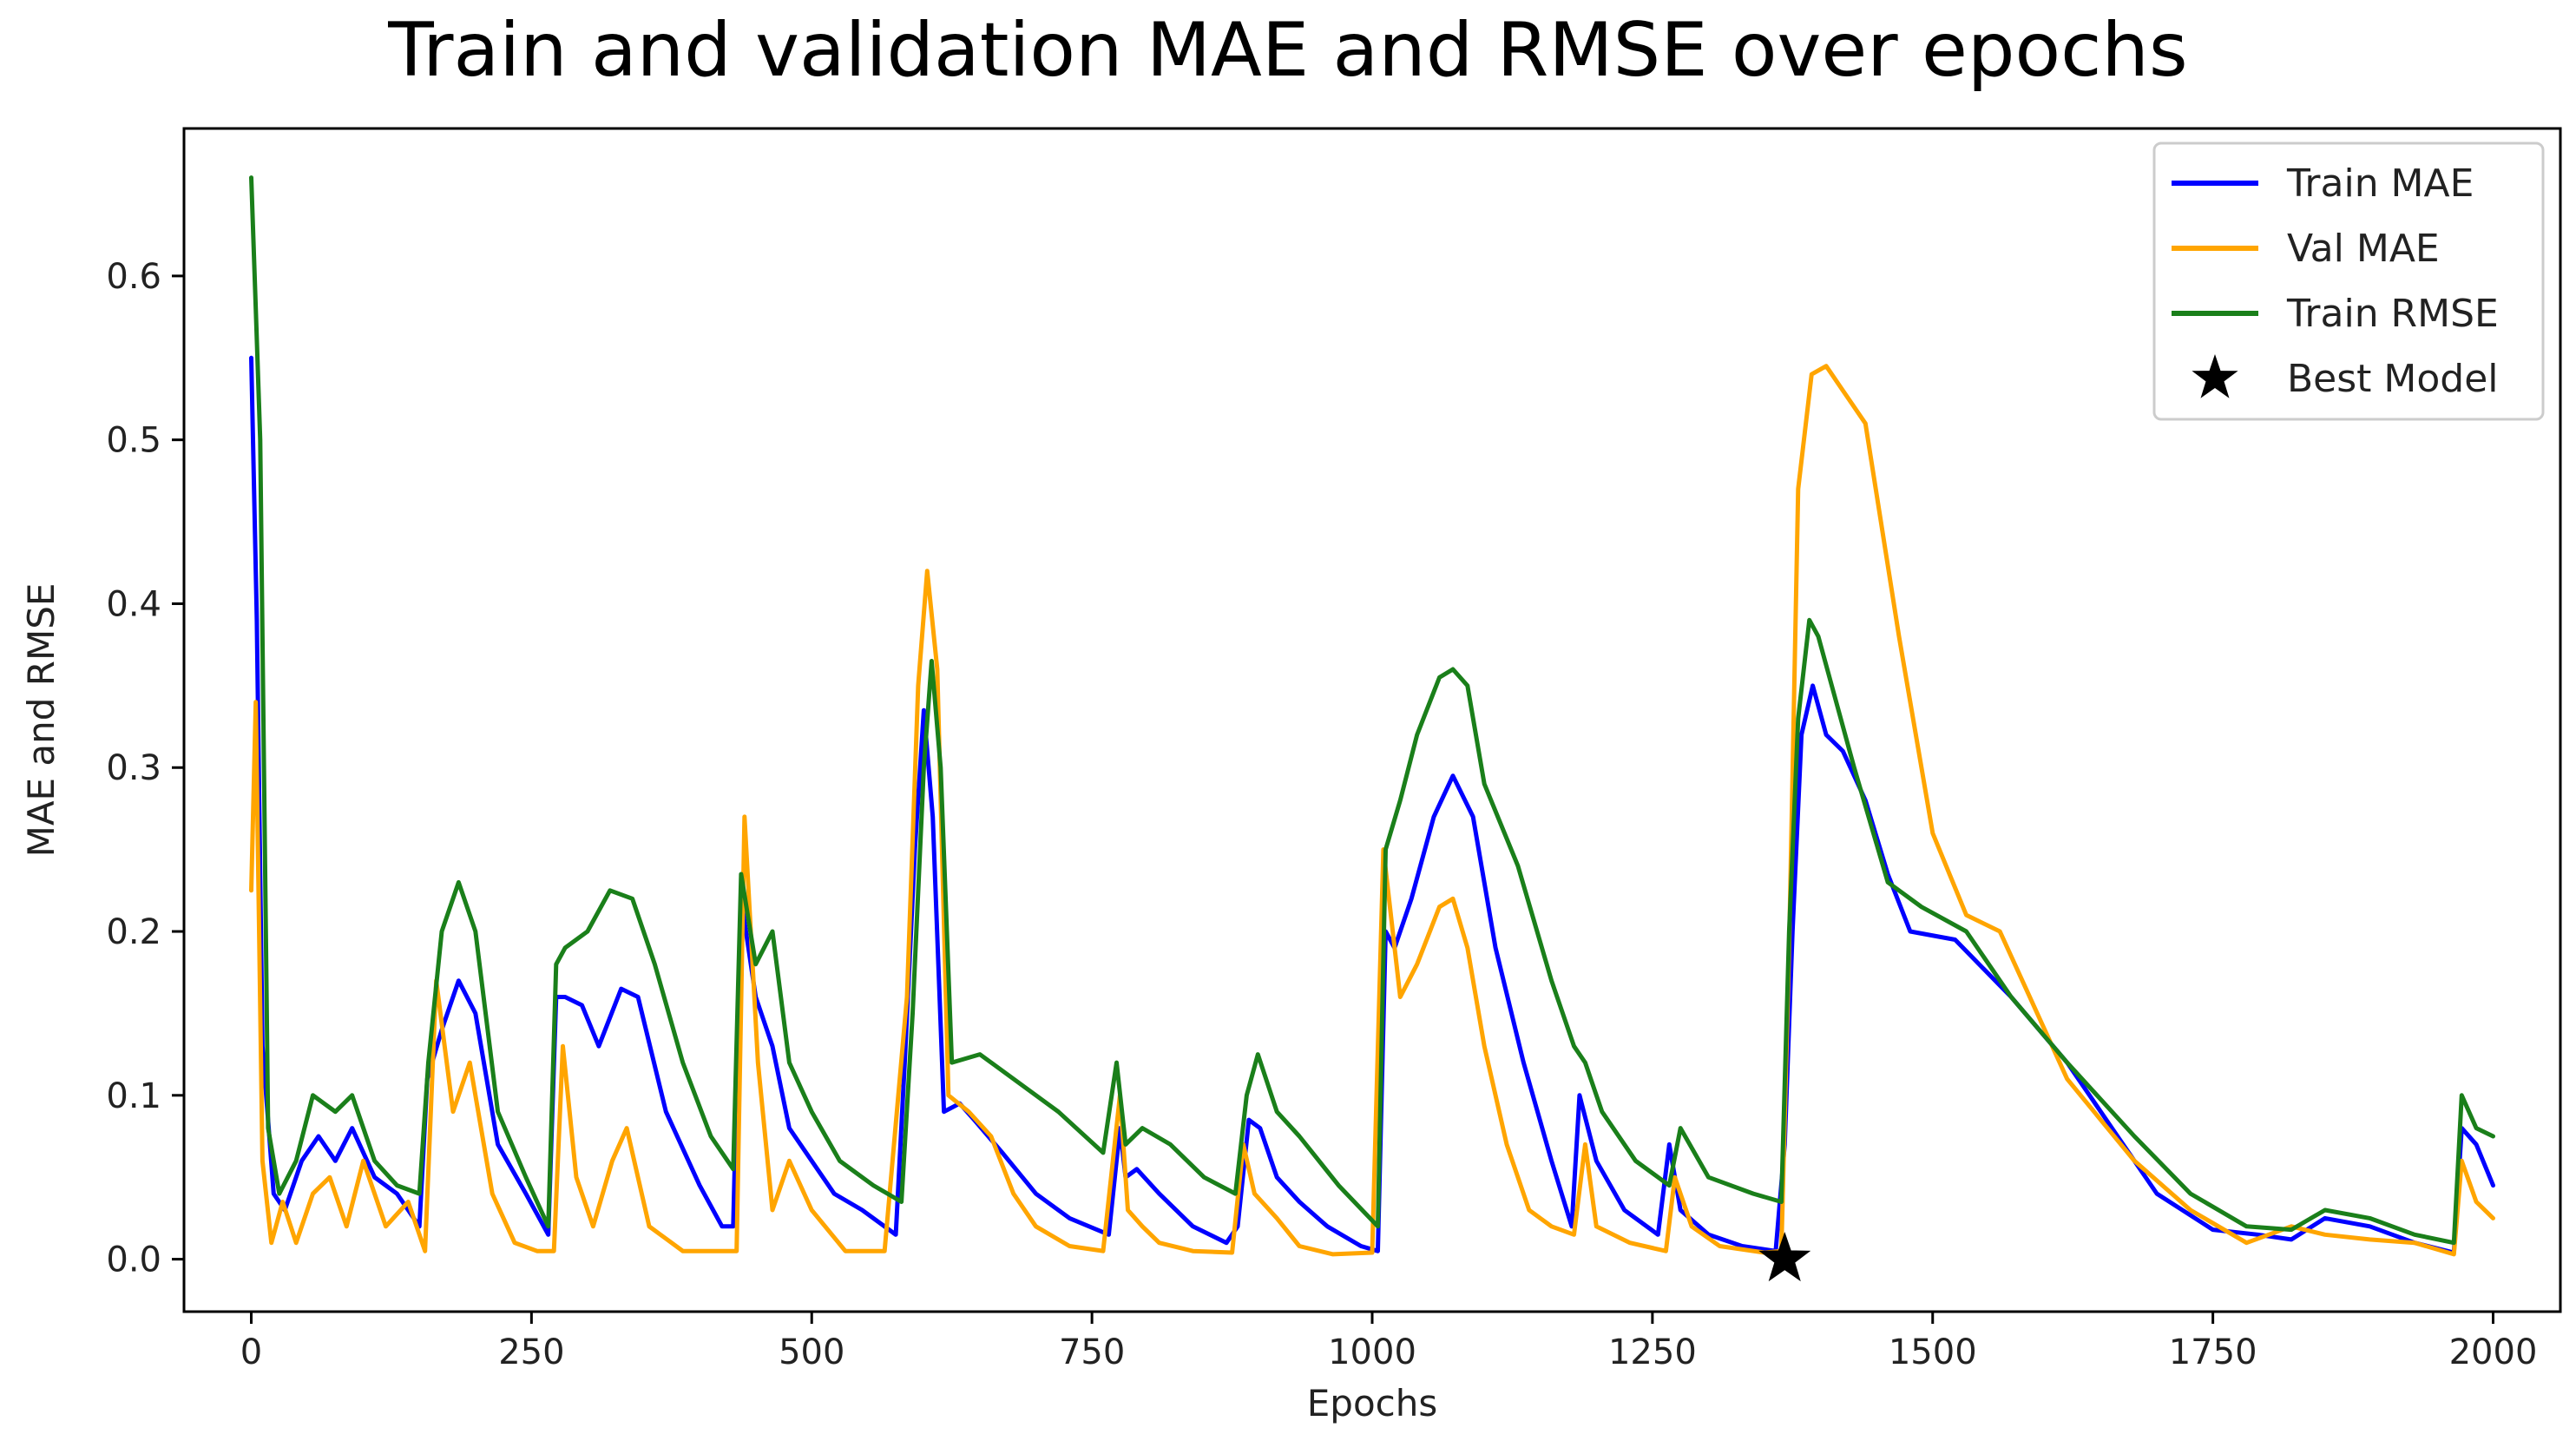  I want to click on y-tick-label: 0.2, so click(133, 932).